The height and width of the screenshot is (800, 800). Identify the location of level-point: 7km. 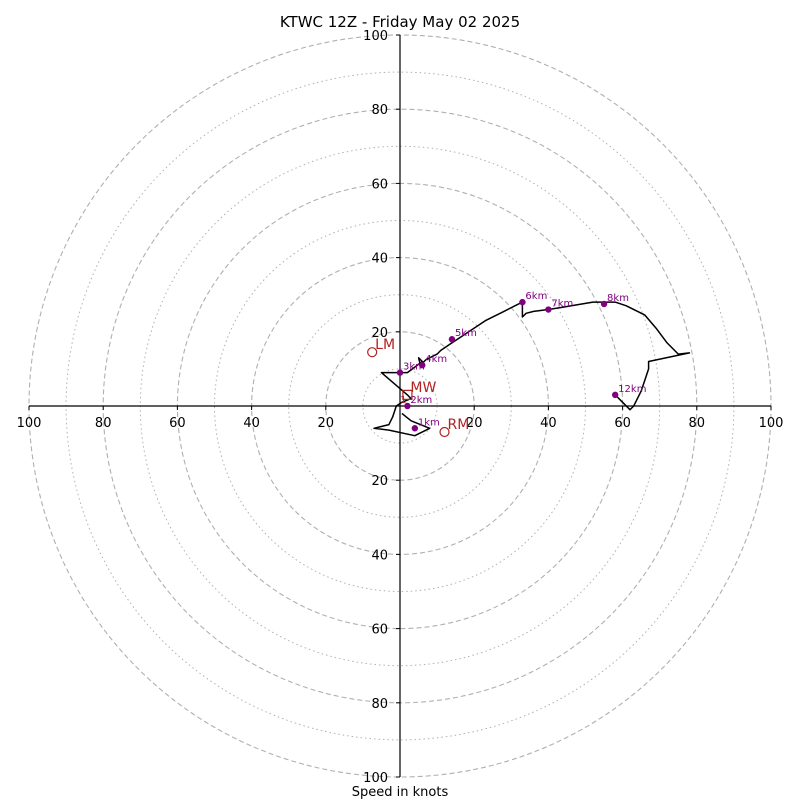
(559, 306).